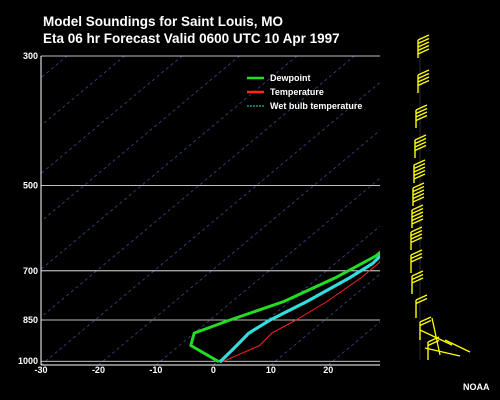 Image resolution: width=500 pixels, height=400 pixels. What do you see at coordinates (30, 271) in the screenshot?
I see `y-tick-label: 700` at bounding box center [30, 271].